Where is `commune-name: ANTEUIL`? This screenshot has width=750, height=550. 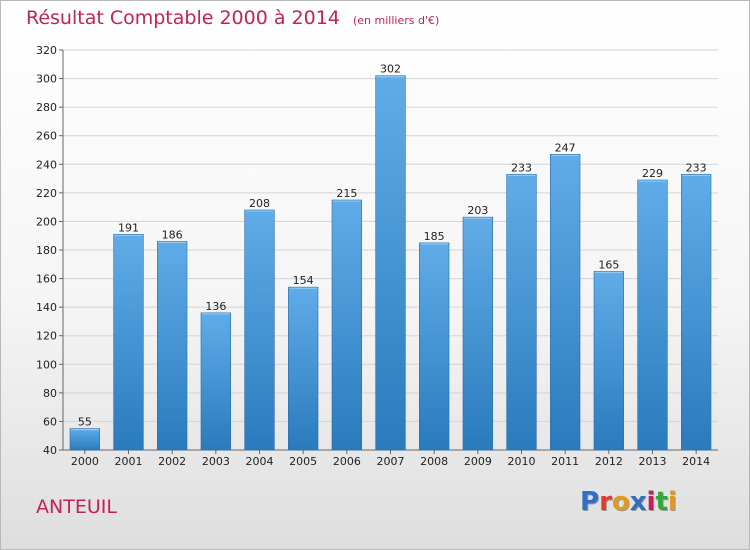
commune-name: ANTEUIL is located at coordinates (76, 507).